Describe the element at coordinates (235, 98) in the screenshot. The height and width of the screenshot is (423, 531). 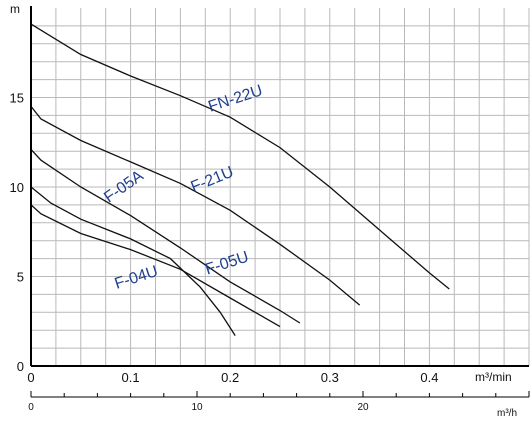
I see `curve-label-fn-22u: FN-22U` at that location.